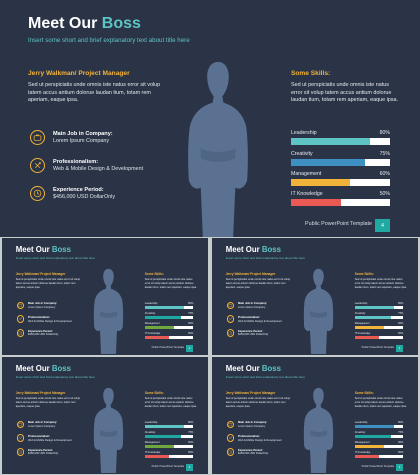  Describe the element at coordinates (191, 422) in the screenshot. I see `skill-percent: 80%` at that location.